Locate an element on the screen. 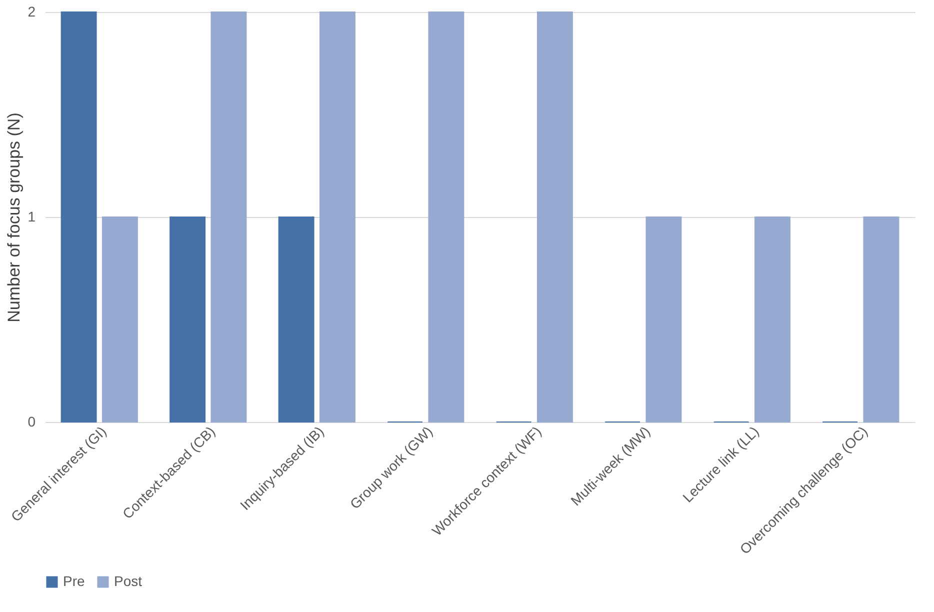 The height and width of the screenshot is (612, 934). y-tick-label: 2 is located at coordinates (32, 12).